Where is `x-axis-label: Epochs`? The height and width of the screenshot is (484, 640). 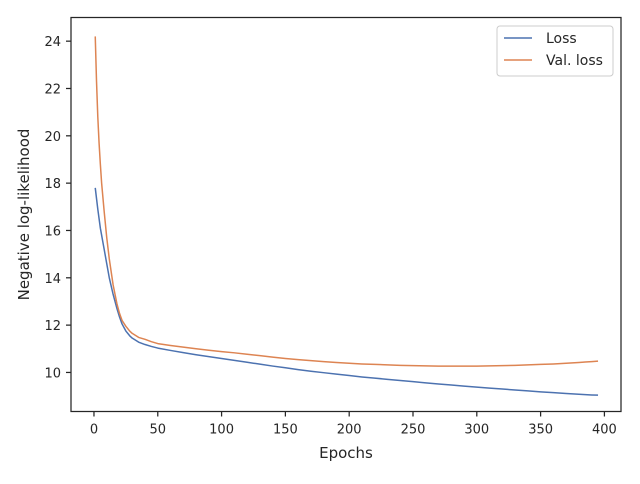 x-axis-label: Epochs is located at coordinates (346, 453).